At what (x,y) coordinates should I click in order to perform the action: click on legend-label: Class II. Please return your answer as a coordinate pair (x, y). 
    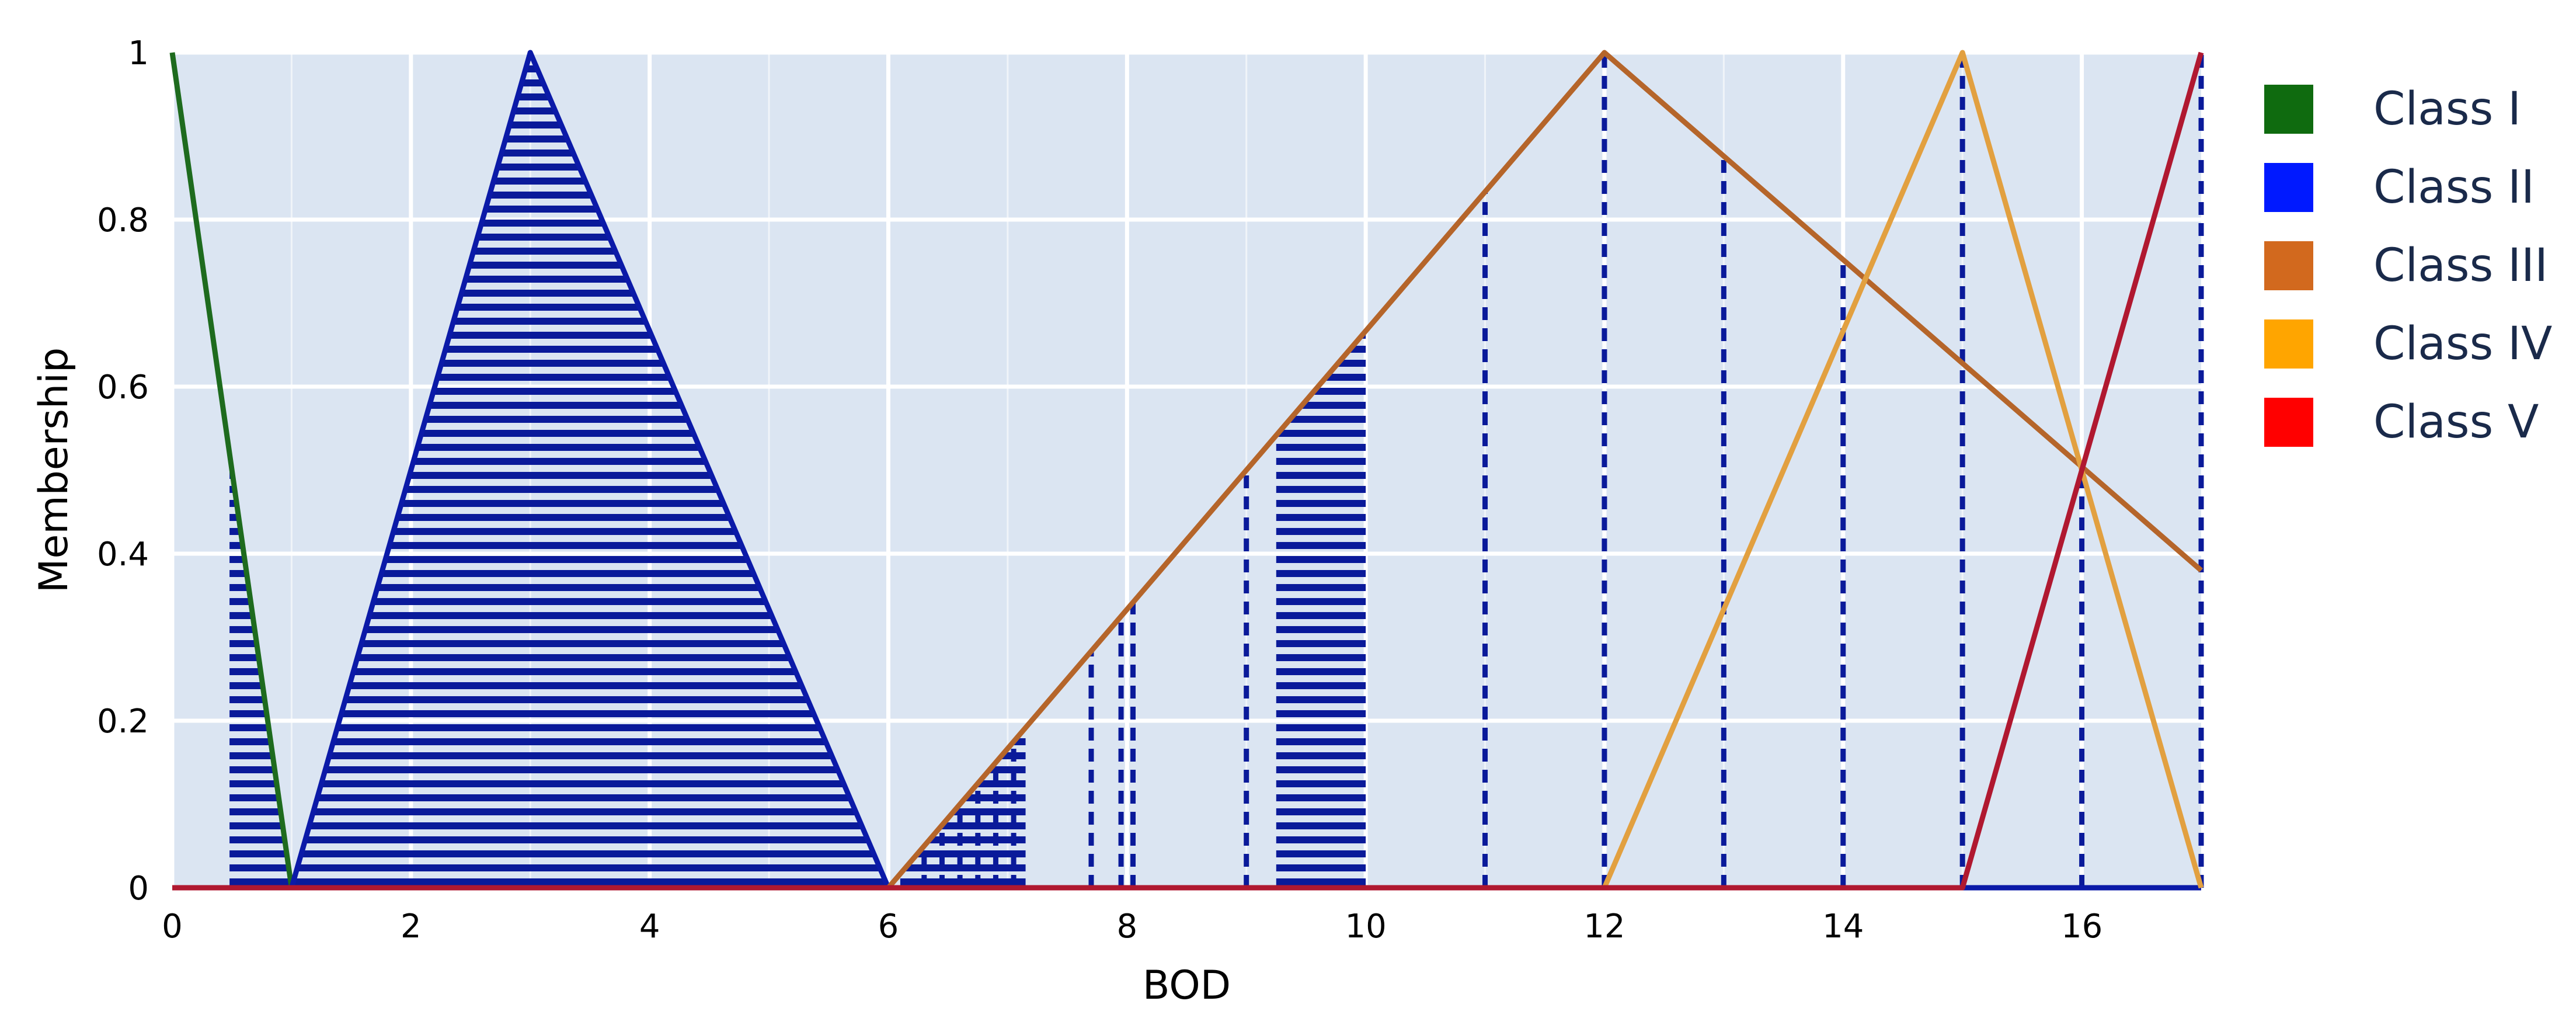
    Looking at the image, I should click on (2454, 187).